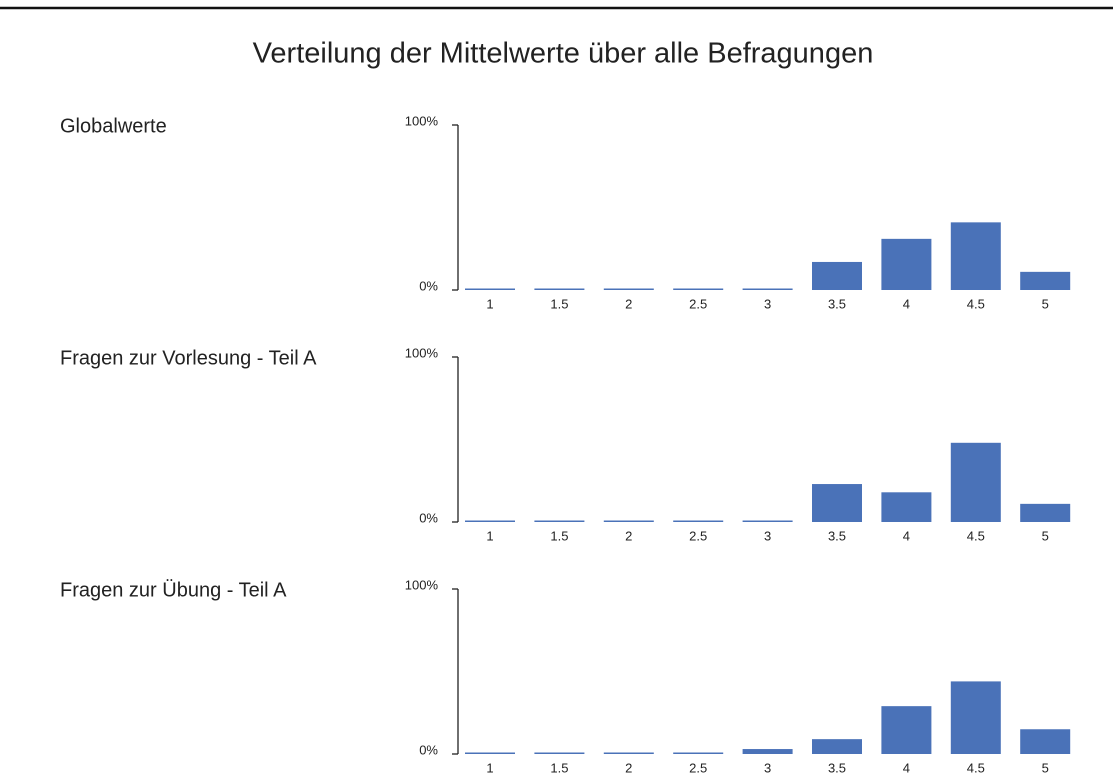 Image resolution: width=1113 pixels, height=781 pixels. I want to click on chart-label: Fragen zur Vorlesung - Teil A, so click(188, 358).